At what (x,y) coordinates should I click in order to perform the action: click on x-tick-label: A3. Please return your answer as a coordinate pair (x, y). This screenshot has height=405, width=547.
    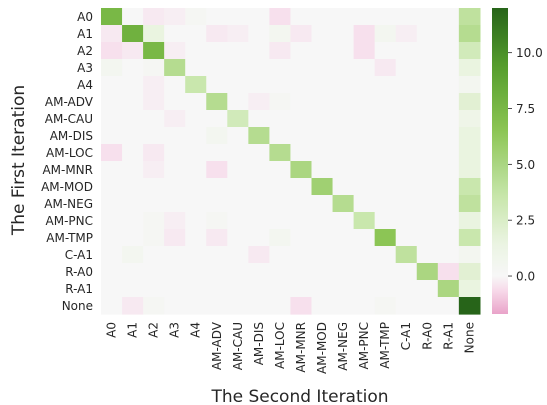
    Looking at the image, I should click on (175, 330).